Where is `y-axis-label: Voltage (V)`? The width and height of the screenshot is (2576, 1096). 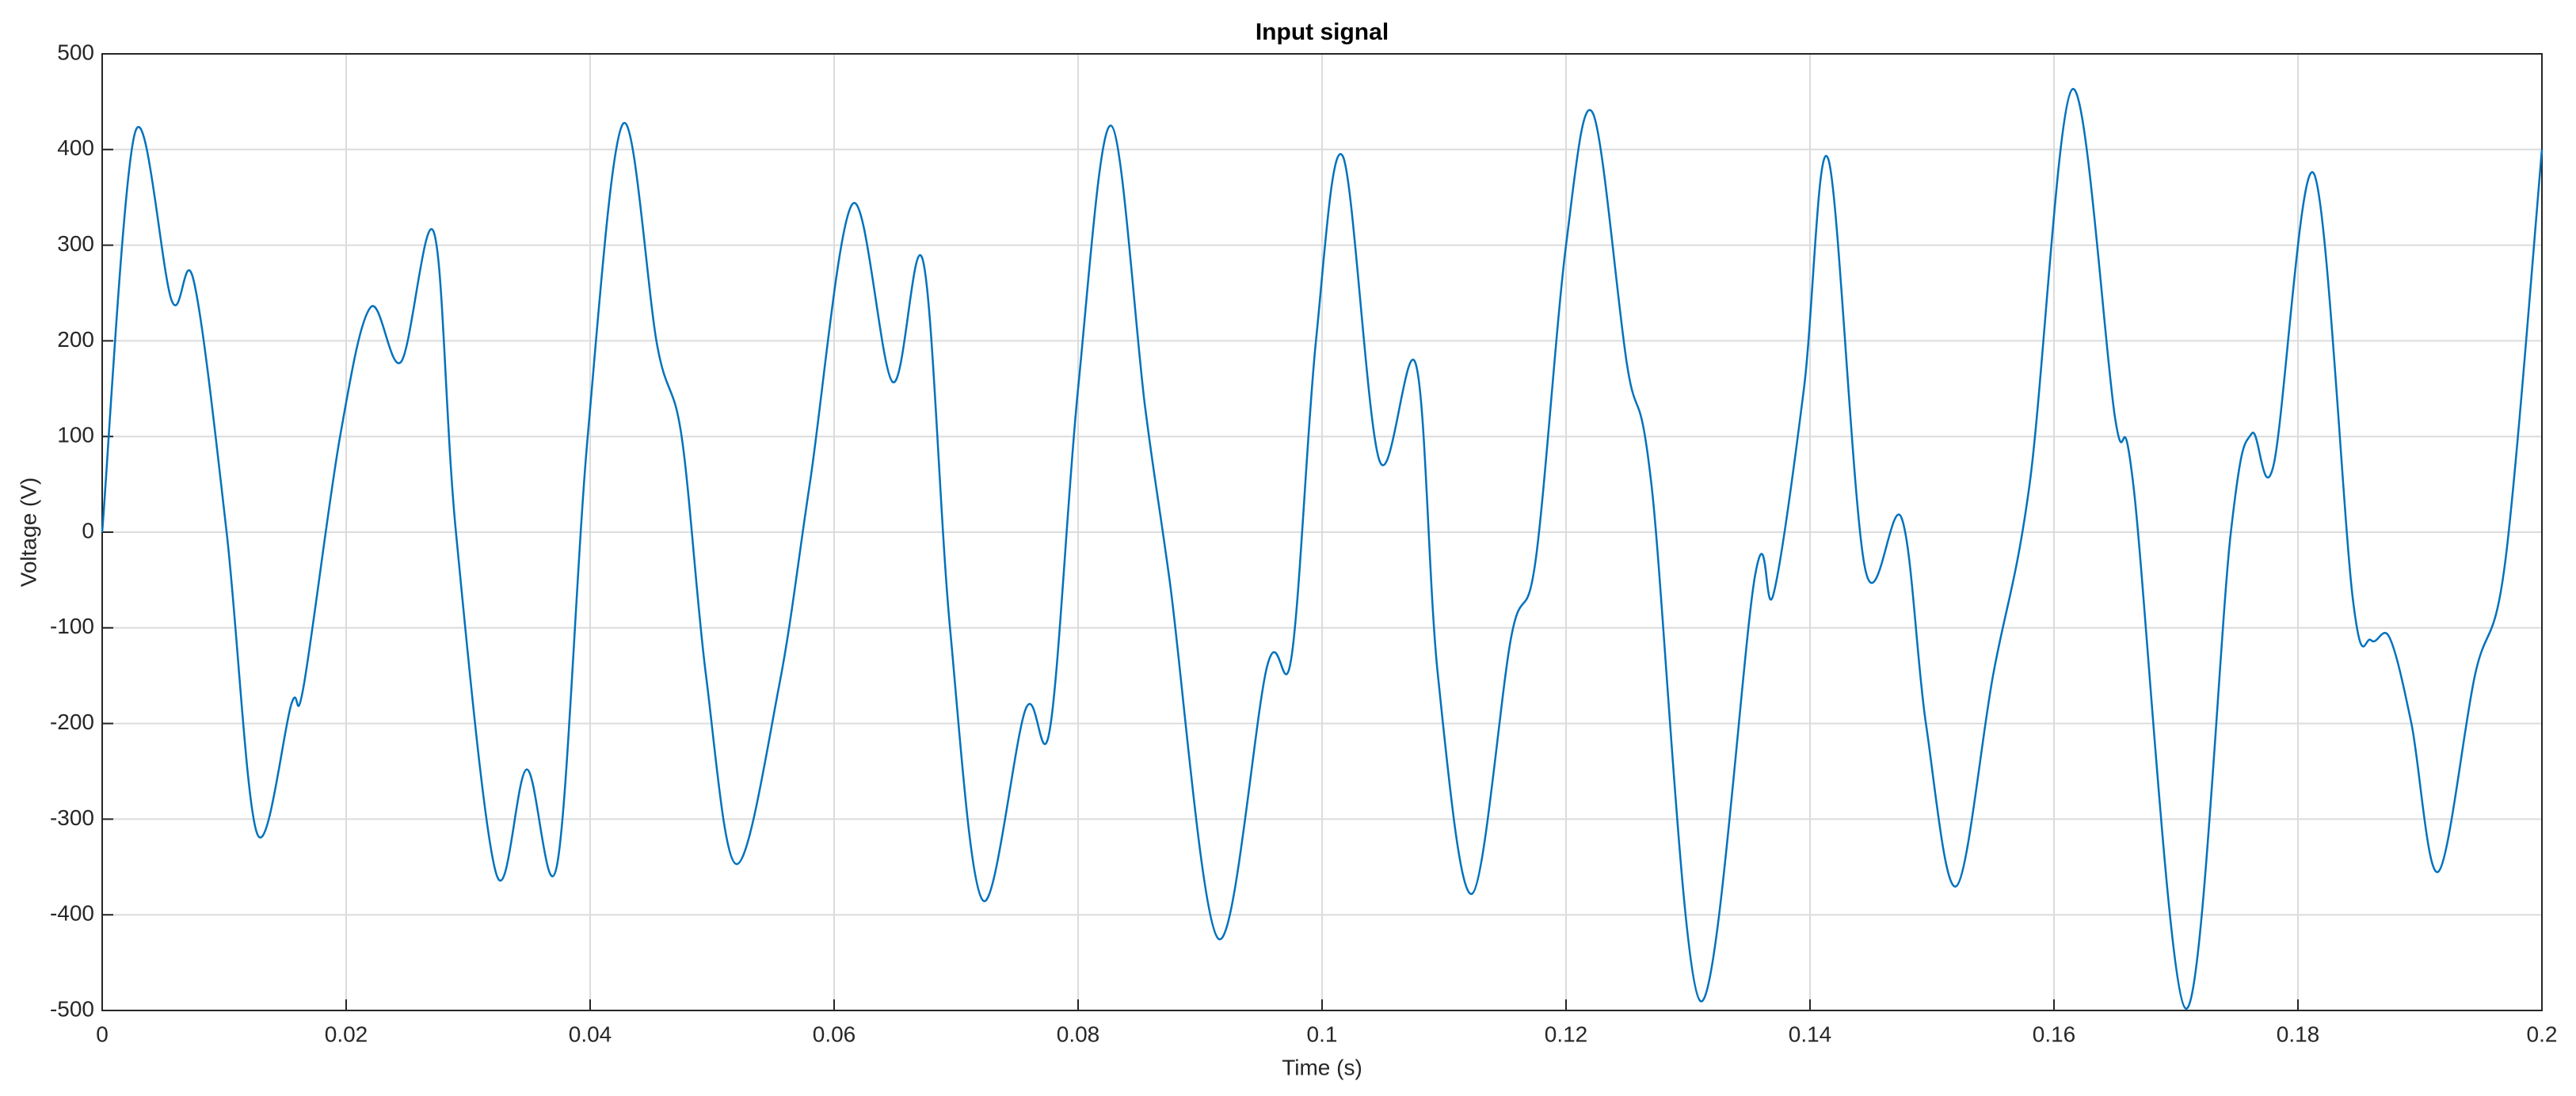 y-axis-label: Voltage (V) is located at coordinates (28, 533).